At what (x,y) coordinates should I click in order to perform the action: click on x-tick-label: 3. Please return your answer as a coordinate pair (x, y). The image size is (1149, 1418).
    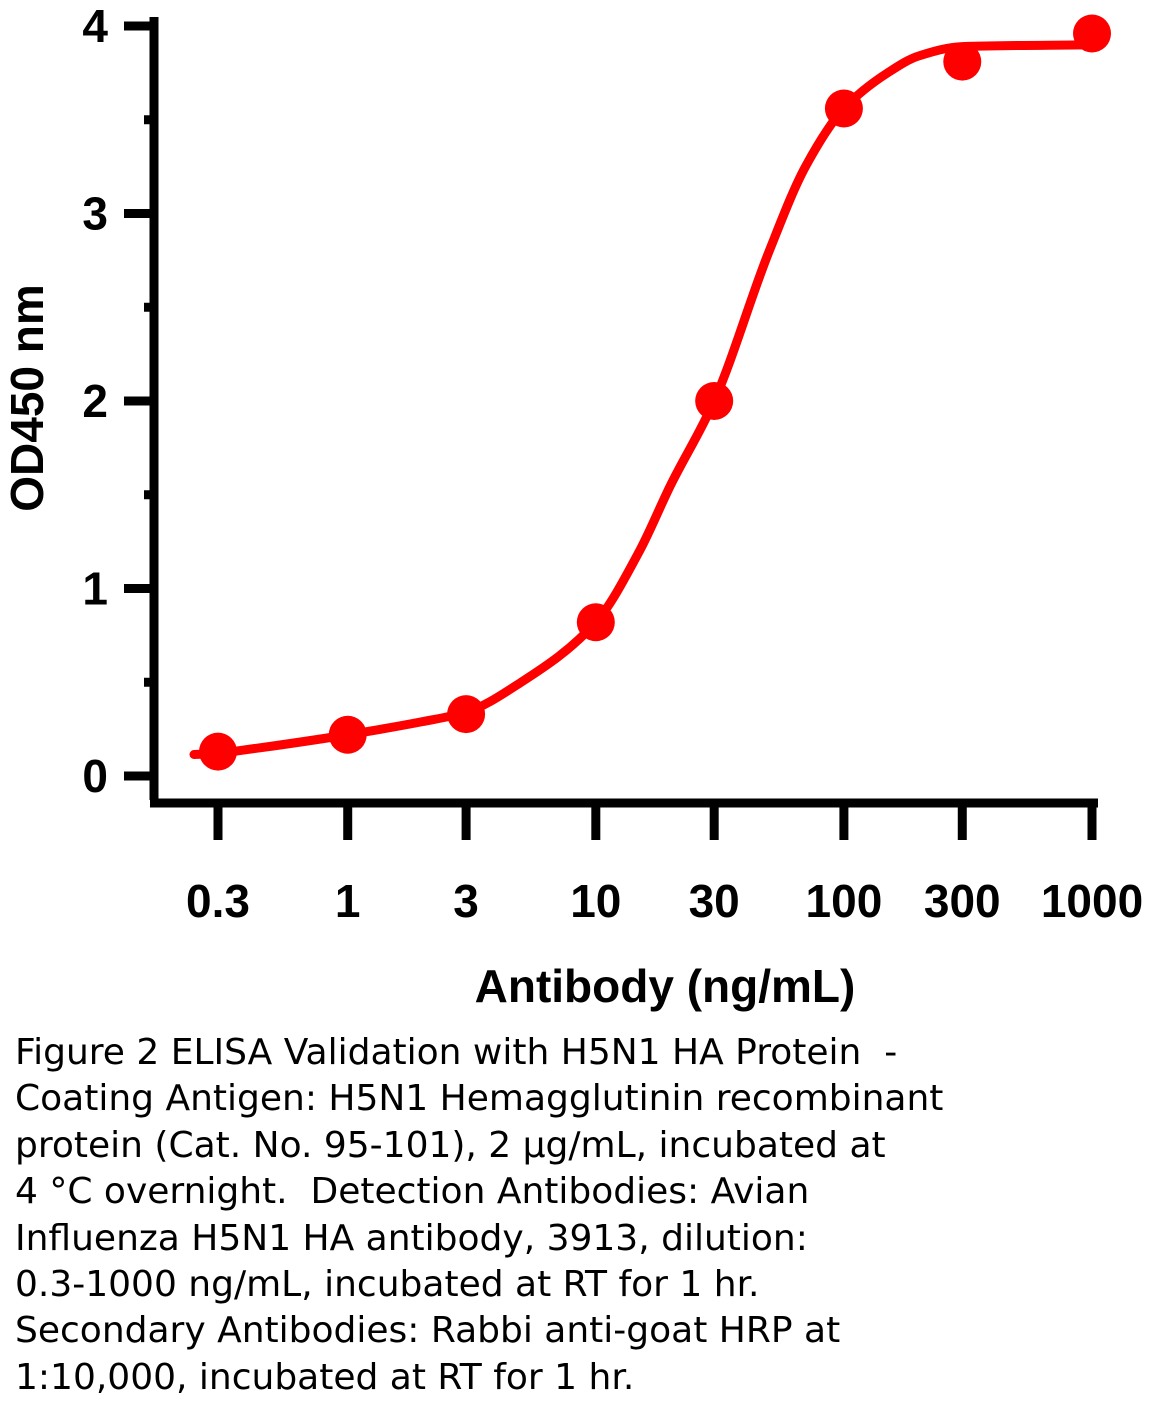
    Looking at the image, I should click on (466, 901).